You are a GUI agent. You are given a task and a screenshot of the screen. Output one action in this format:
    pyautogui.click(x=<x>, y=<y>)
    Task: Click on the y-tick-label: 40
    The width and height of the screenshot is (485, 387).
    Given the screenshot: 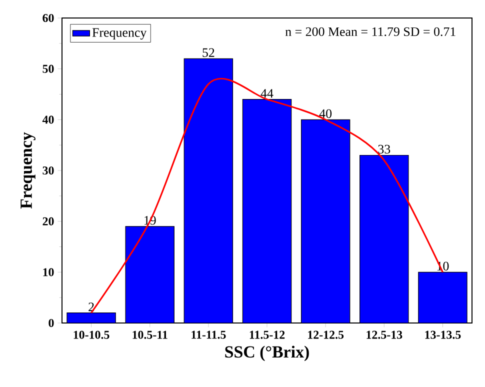 What is the action you would take?
    pyautogui.click(x=48, y=120)
    